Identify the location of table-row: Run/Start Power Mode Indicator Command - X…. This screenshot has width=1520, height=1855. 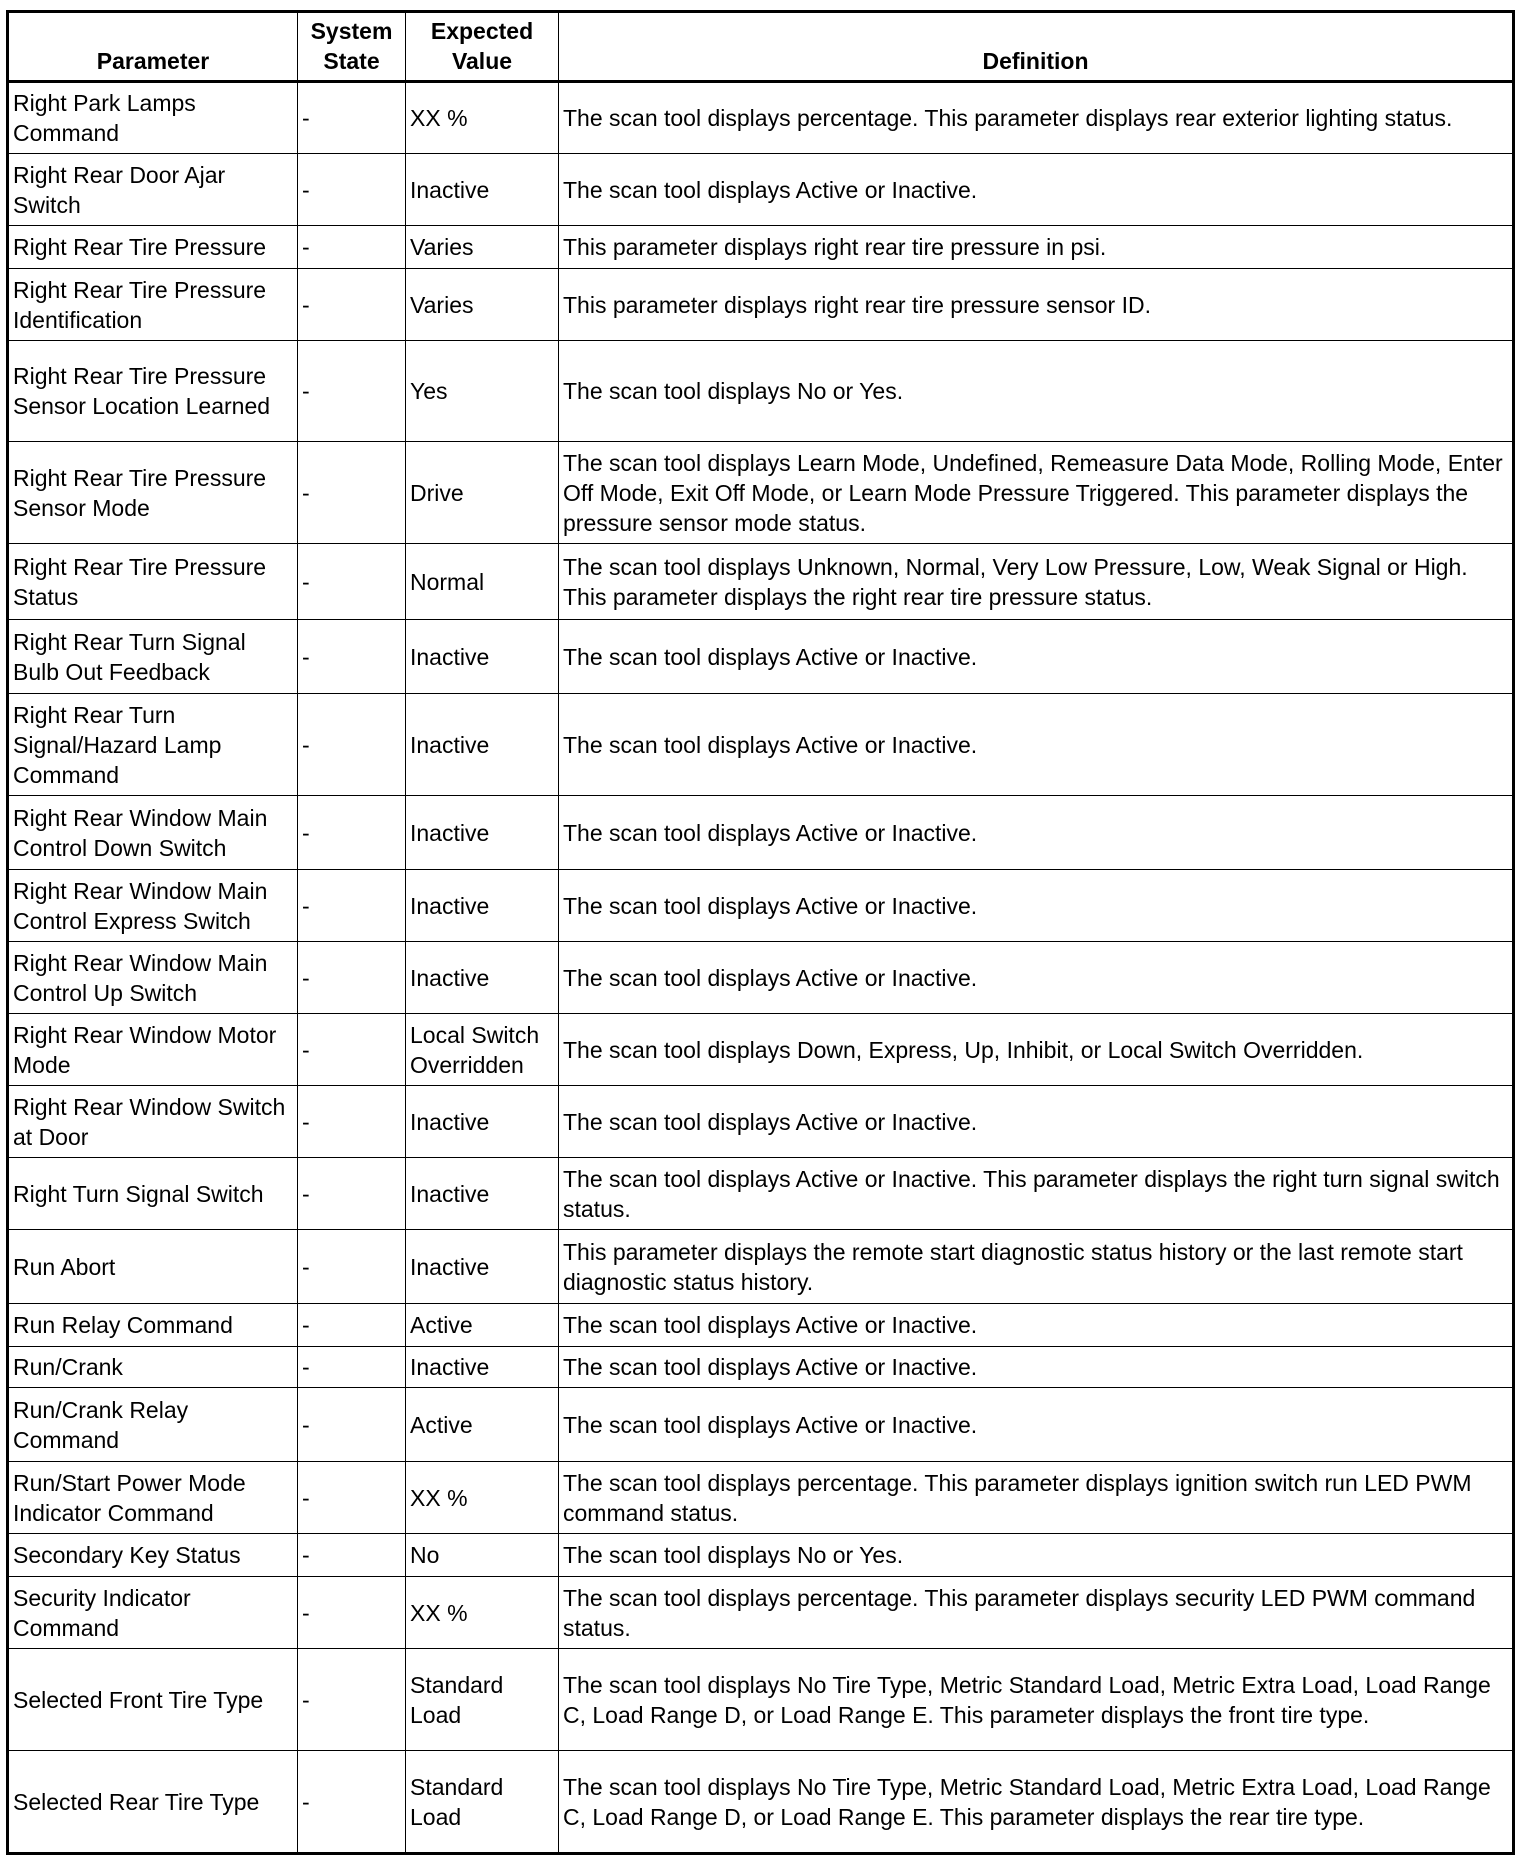
(760, 1497).